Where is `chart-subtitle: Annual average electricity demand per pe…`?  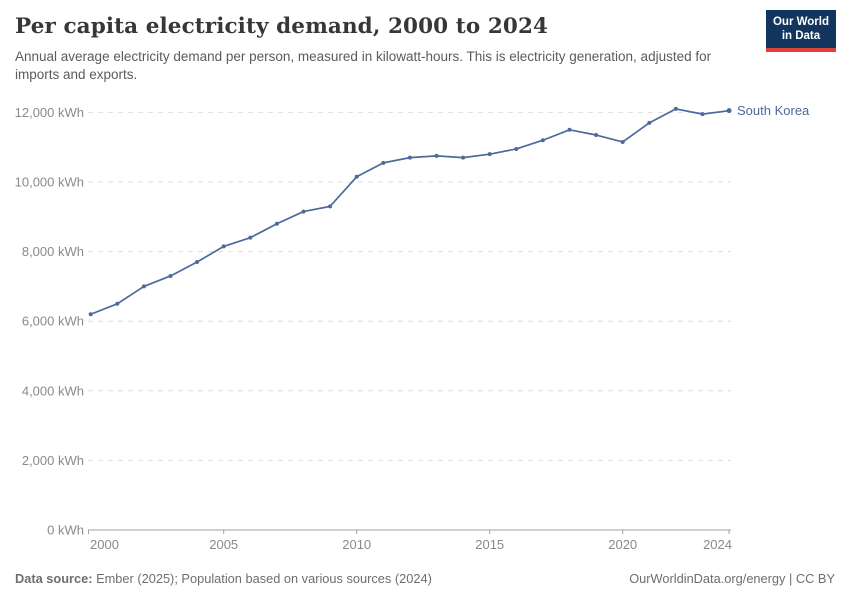
chart-subtitle: Annual average electricity demand per pe… is located at coordinates (363, 66).